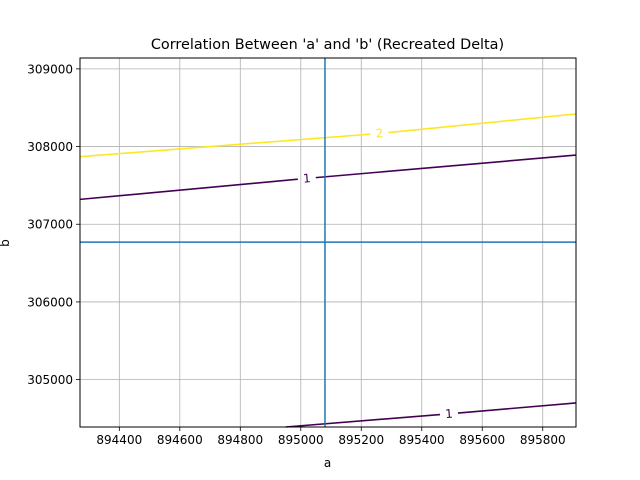 This screenshot has height=480, width=640. What do you see at coordinates (50, 225) in the screenshot?
I see `y-tick-label: 307000` at bounding box center [50, 225].